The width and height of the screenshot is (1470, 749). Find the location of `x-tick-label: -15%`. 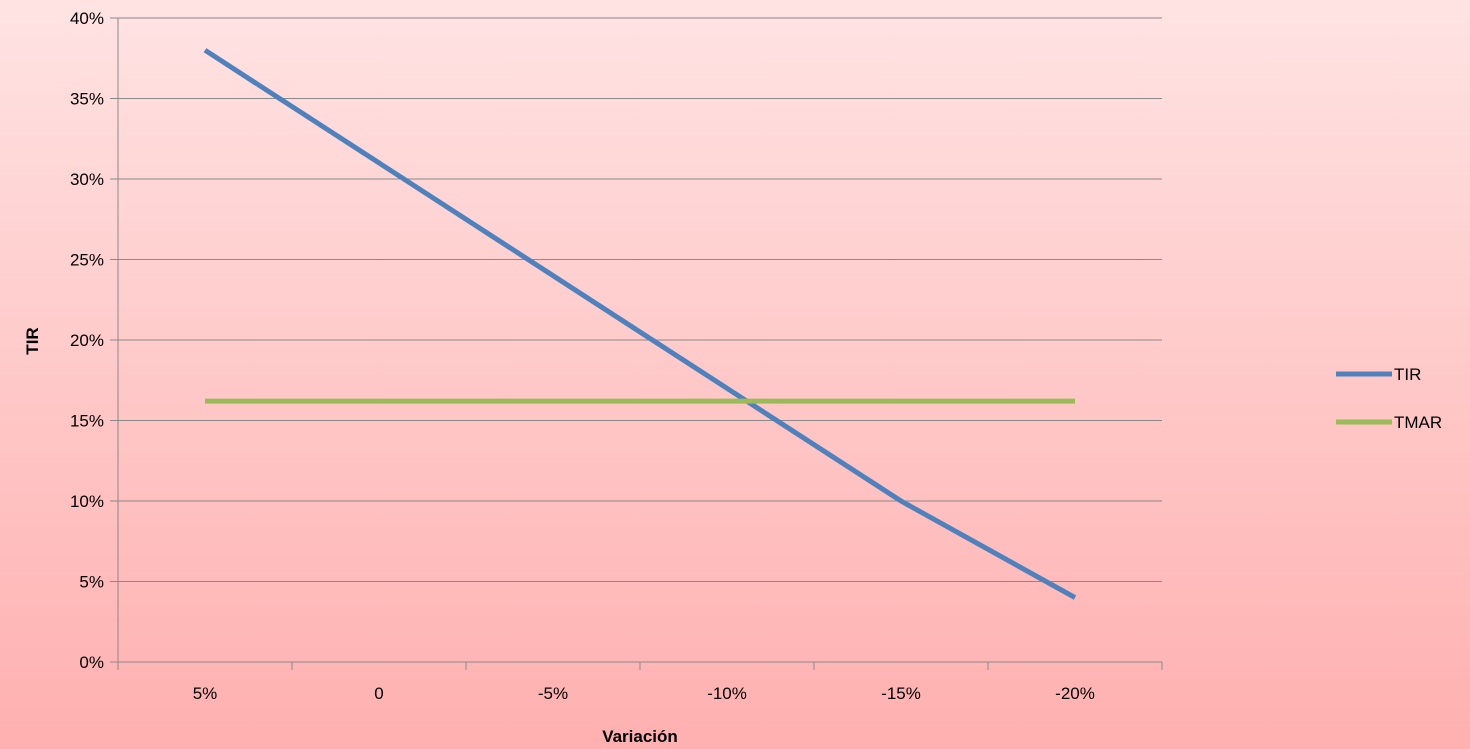

x-tick-label: -15% is located at coordinates (901, 693).